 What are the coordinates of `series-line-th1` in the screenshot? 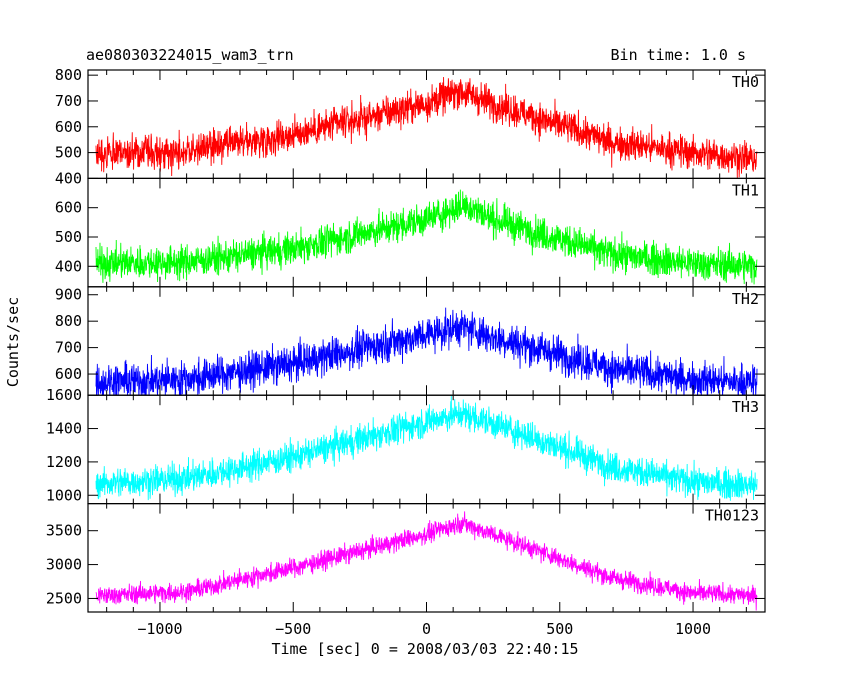 It's located at (426, 237).